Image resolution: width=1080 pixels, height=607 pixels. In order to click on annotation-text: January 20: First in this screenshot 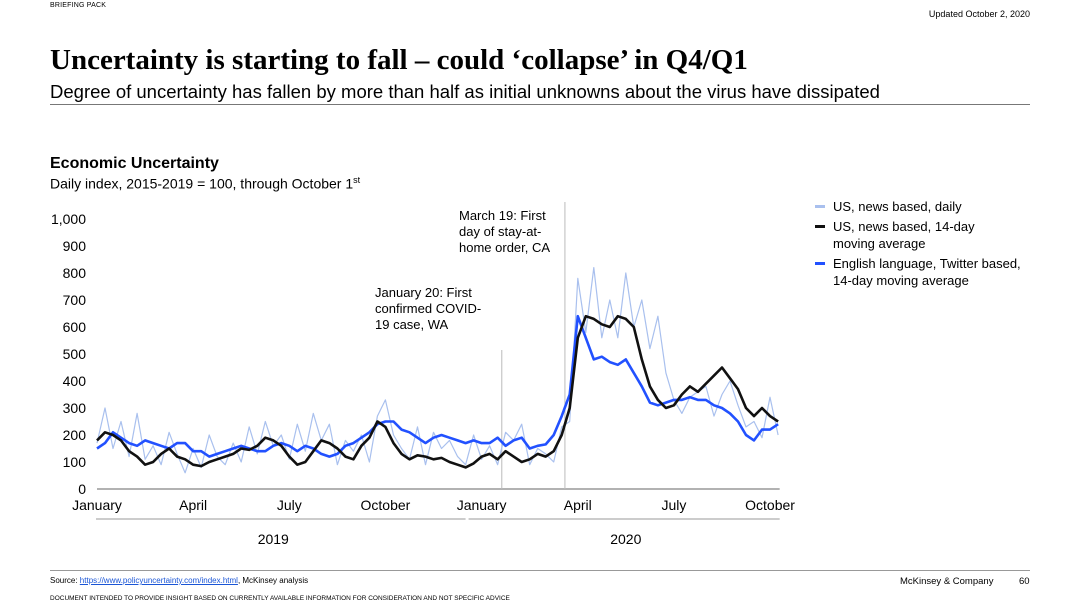, I will do `click(423, 292)`.